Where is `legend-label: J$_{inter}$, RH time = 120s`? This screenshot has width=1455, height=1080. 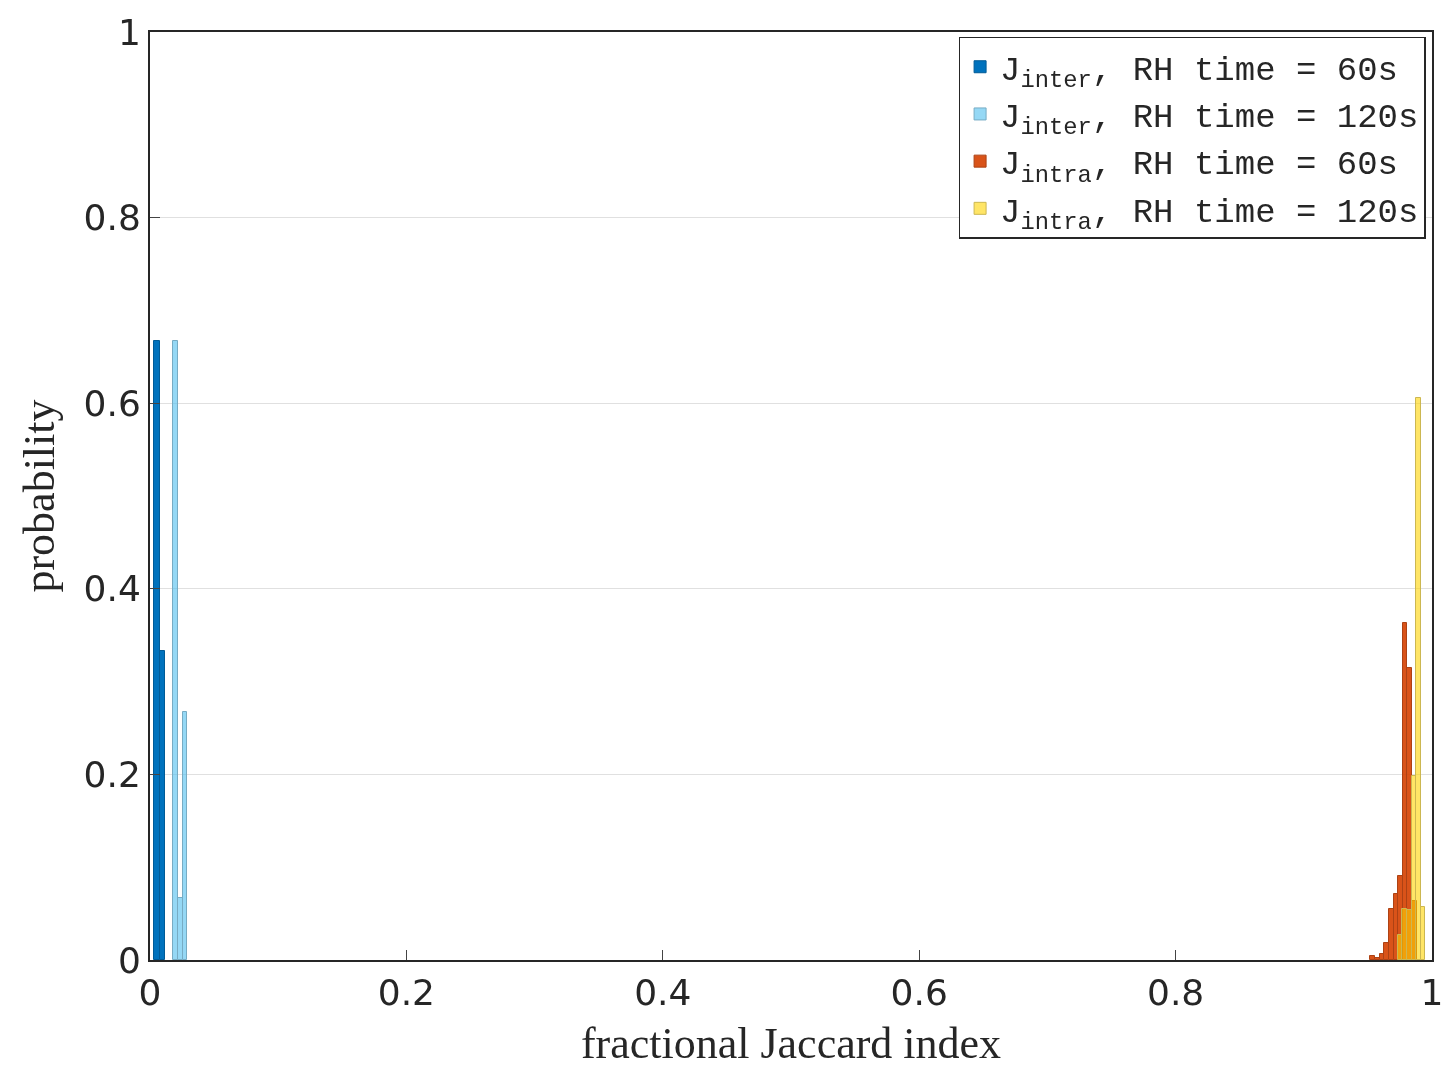 legend-label: J$_{inter}$, RH time = 120s is located at coordinates (1209, 120).